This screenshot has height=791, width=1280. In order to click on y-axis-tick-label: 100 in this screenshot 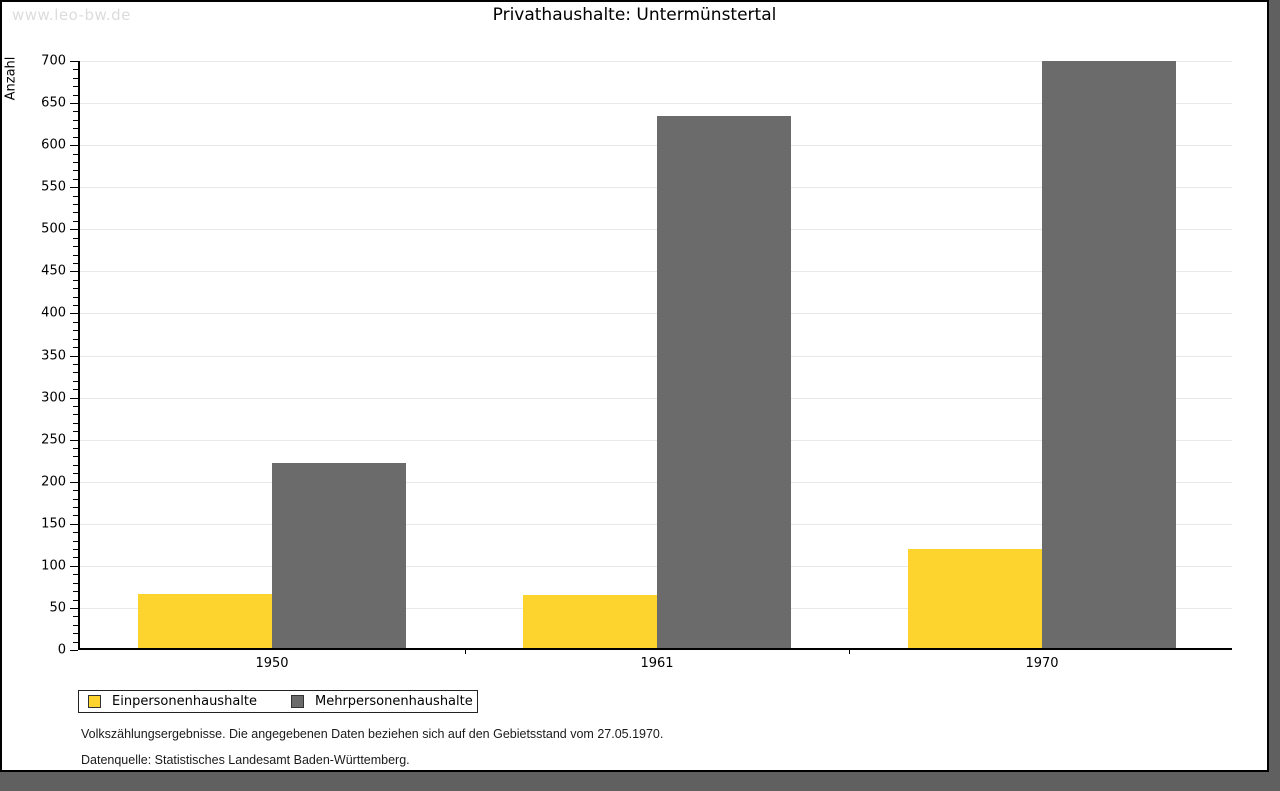, I will do `click(53, 566)`.